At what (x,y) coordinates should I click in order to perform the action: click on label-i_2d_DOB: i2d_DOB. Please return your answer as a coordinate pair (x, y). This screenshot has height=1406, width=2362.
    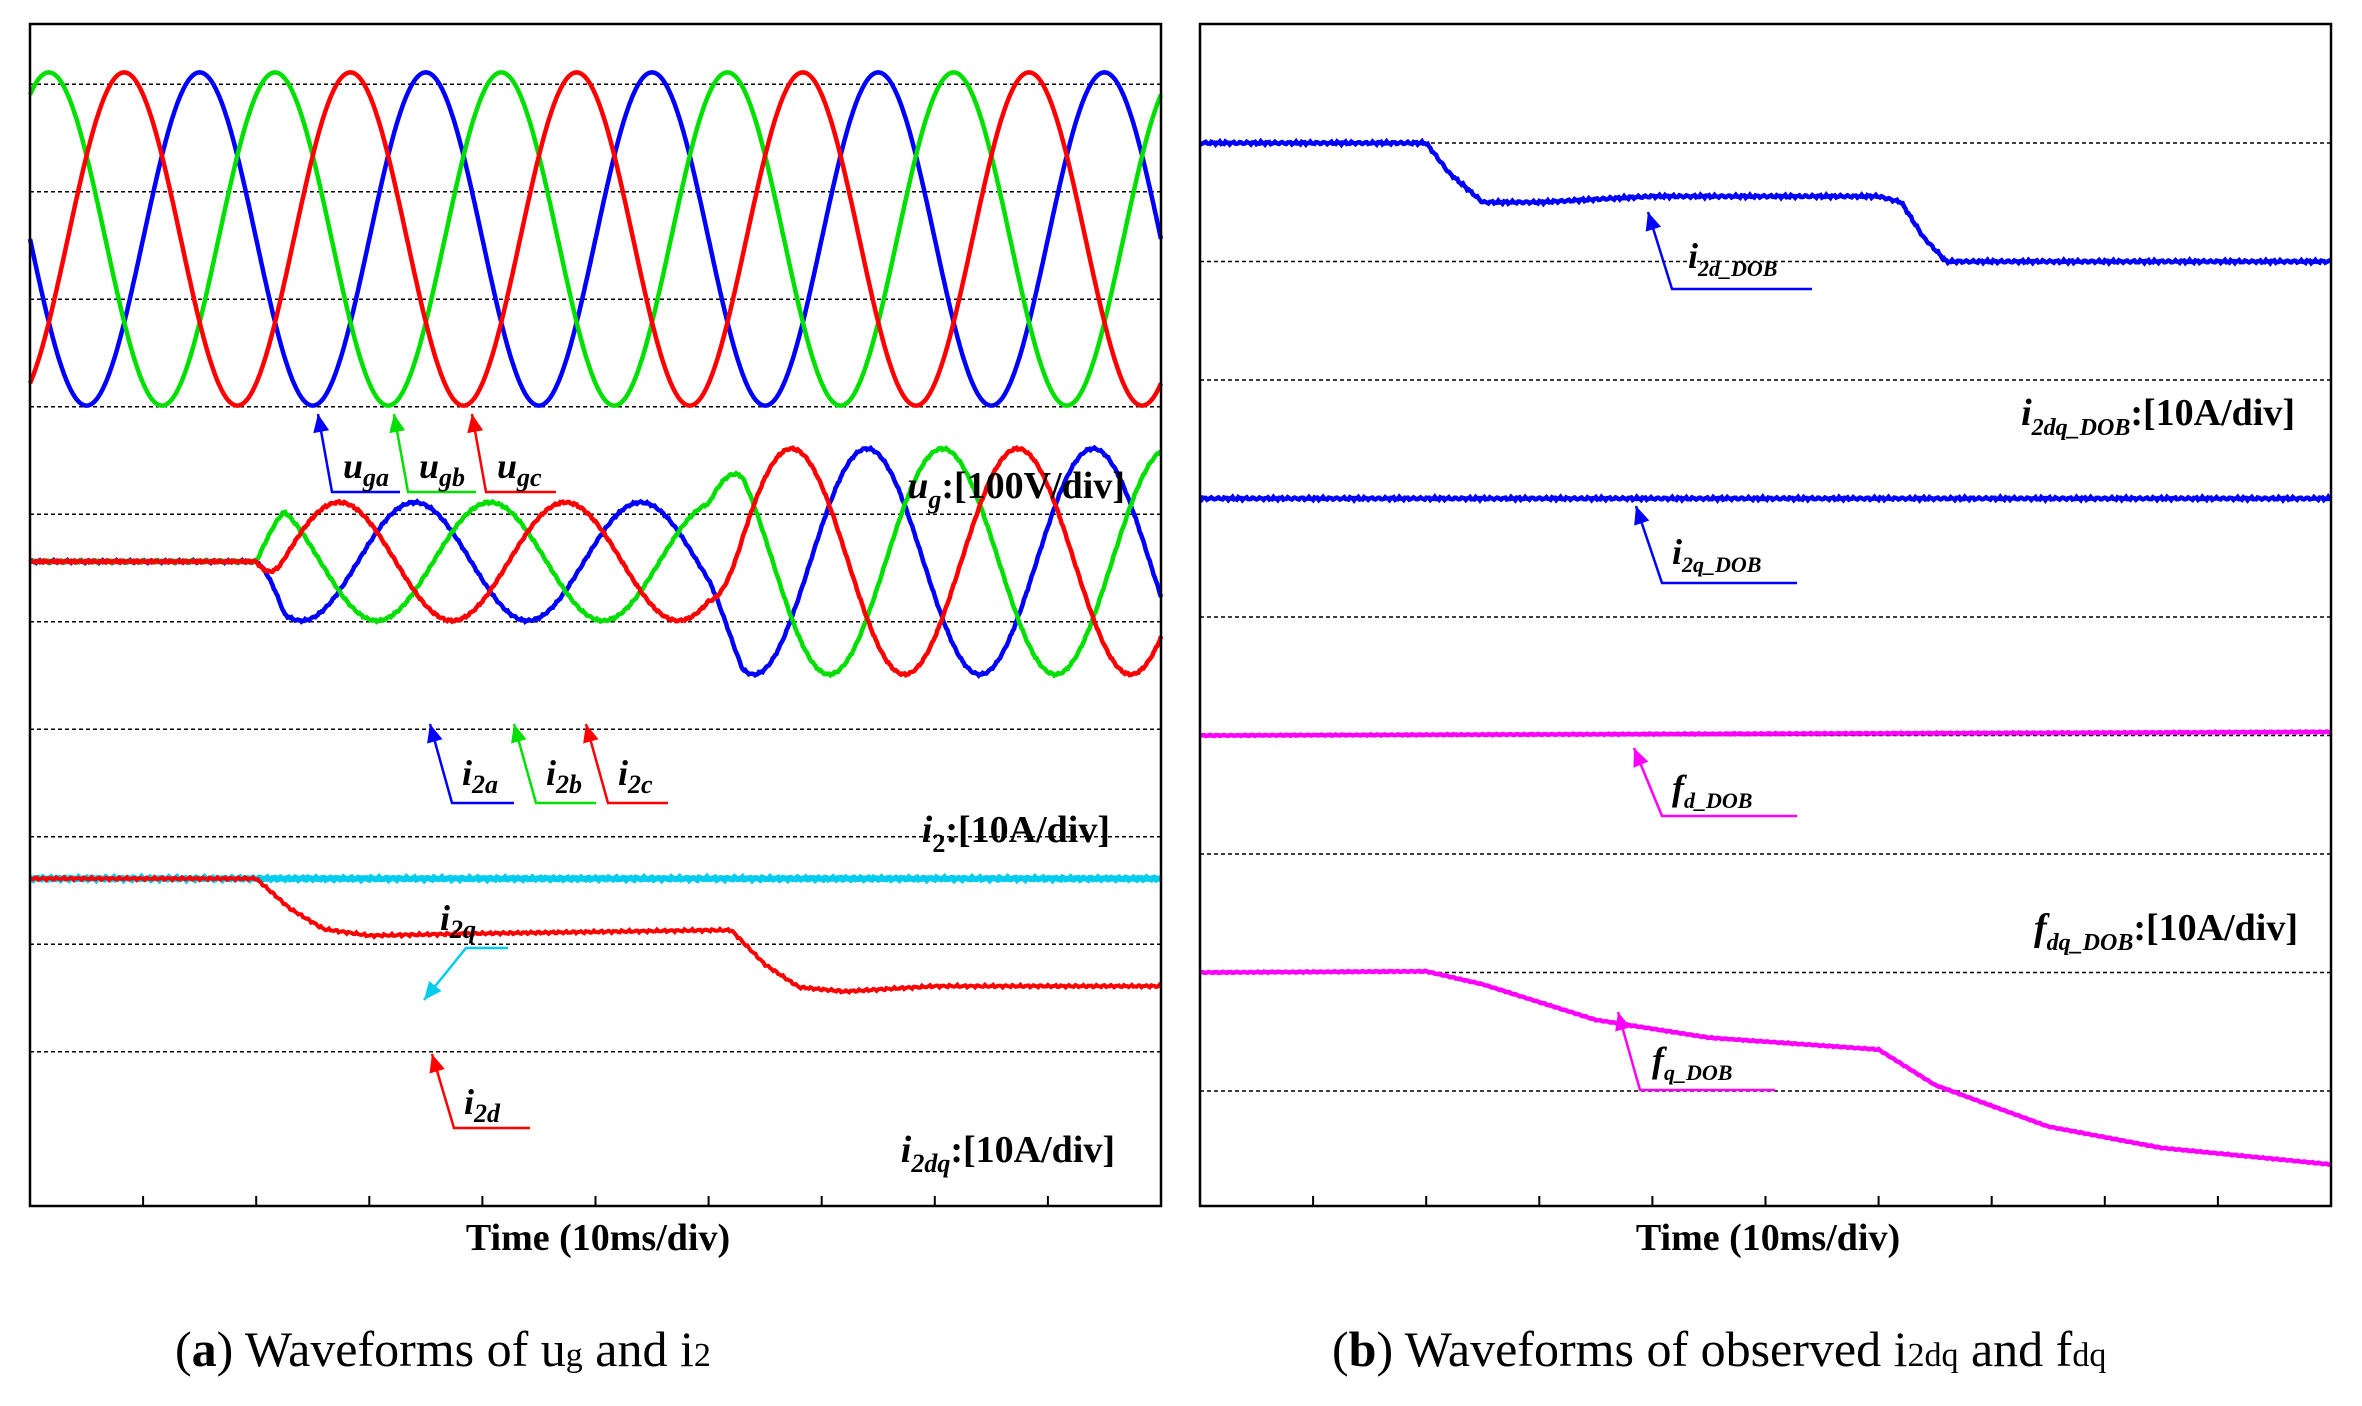
    Looking at the image, I should click on (1732, 258).